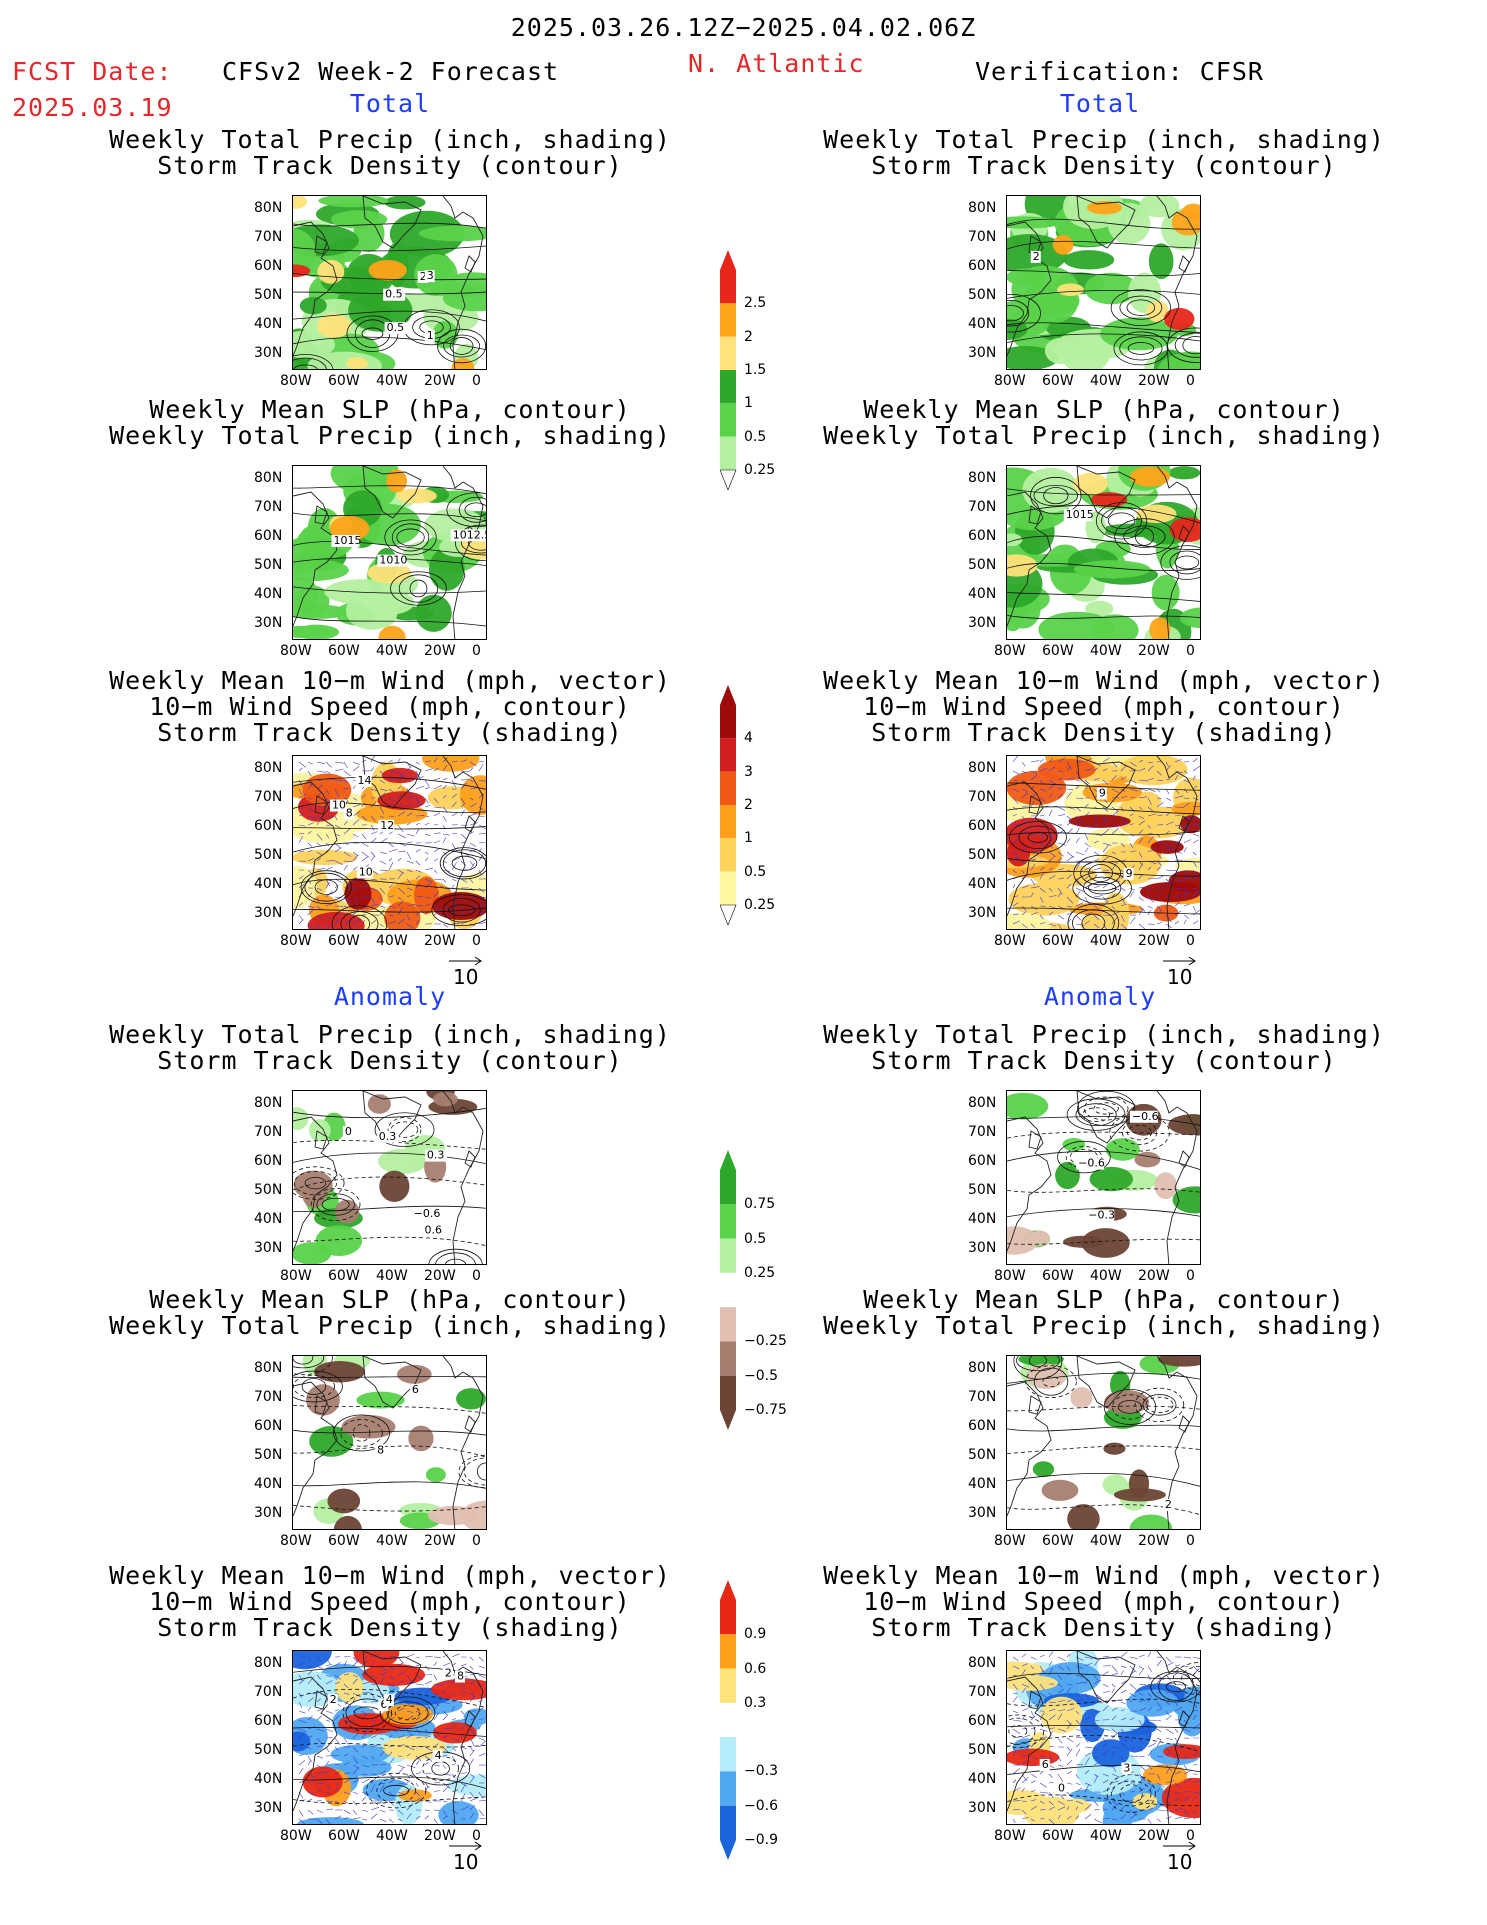 This screenshot has width=1487, height=1925. Describe the element at coordinates (363, 780) in the screenshot. I see `contour-label: 14` at that location.